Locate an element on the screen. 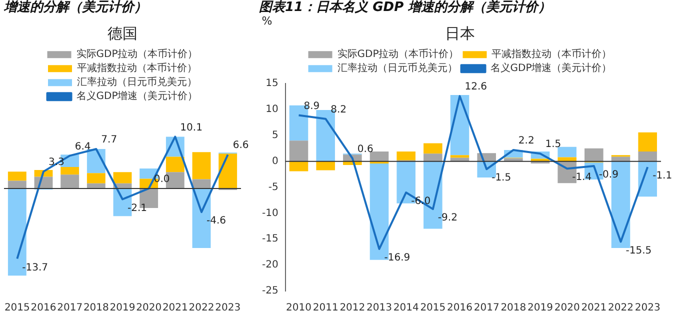 This screenshot has height=325, width=675. data-label: 10.1 is located at coordinates (191, 128).